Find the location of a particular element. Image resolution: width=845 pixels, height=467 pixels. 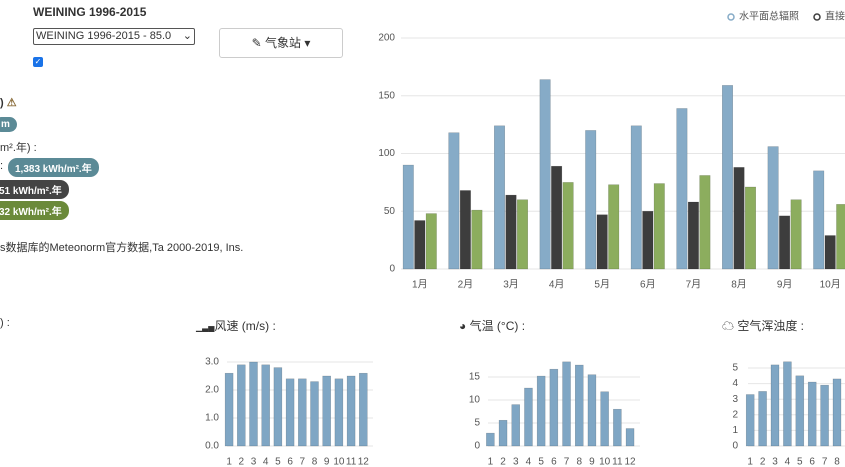

x-tick-label: 10月 is located at coordinates (830, 285).